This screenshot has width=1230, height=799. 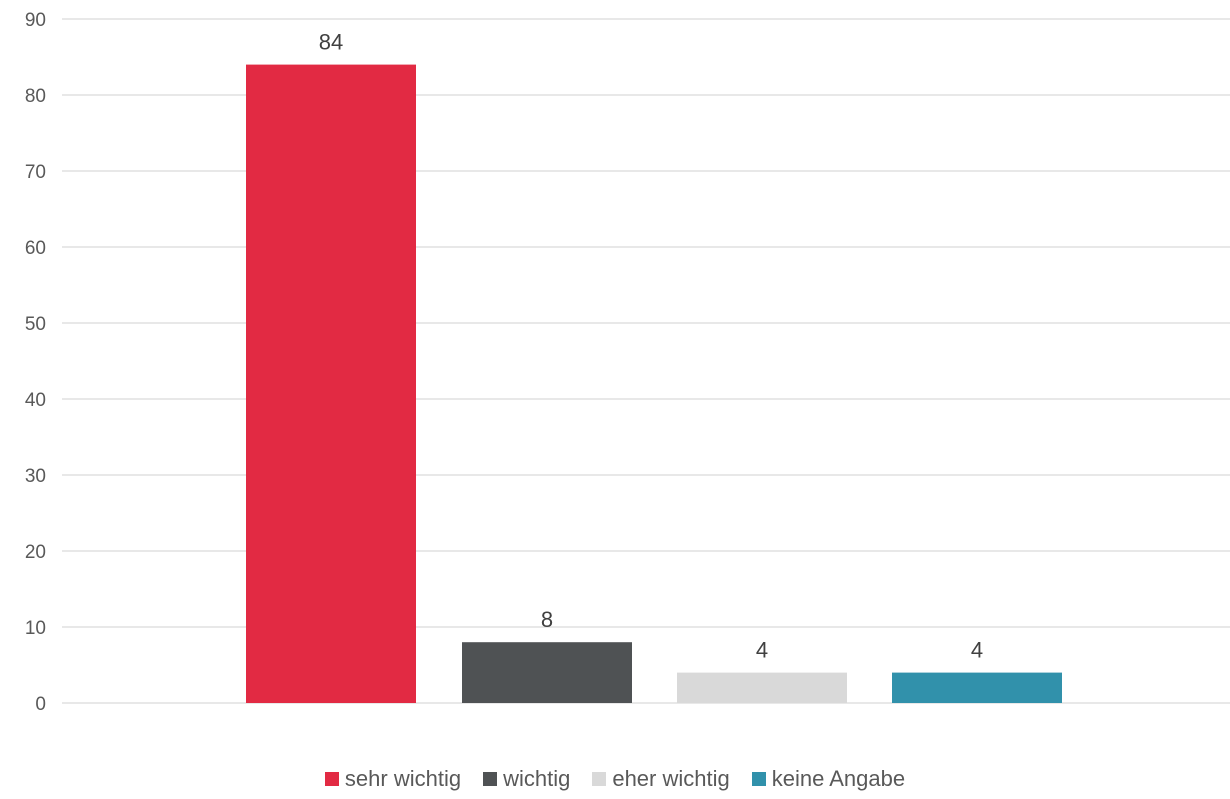 What do you see at coordinates (838, 778) in the screenshot?
I see `legend-label: keine Angabe` at bounding box center [838, 778].